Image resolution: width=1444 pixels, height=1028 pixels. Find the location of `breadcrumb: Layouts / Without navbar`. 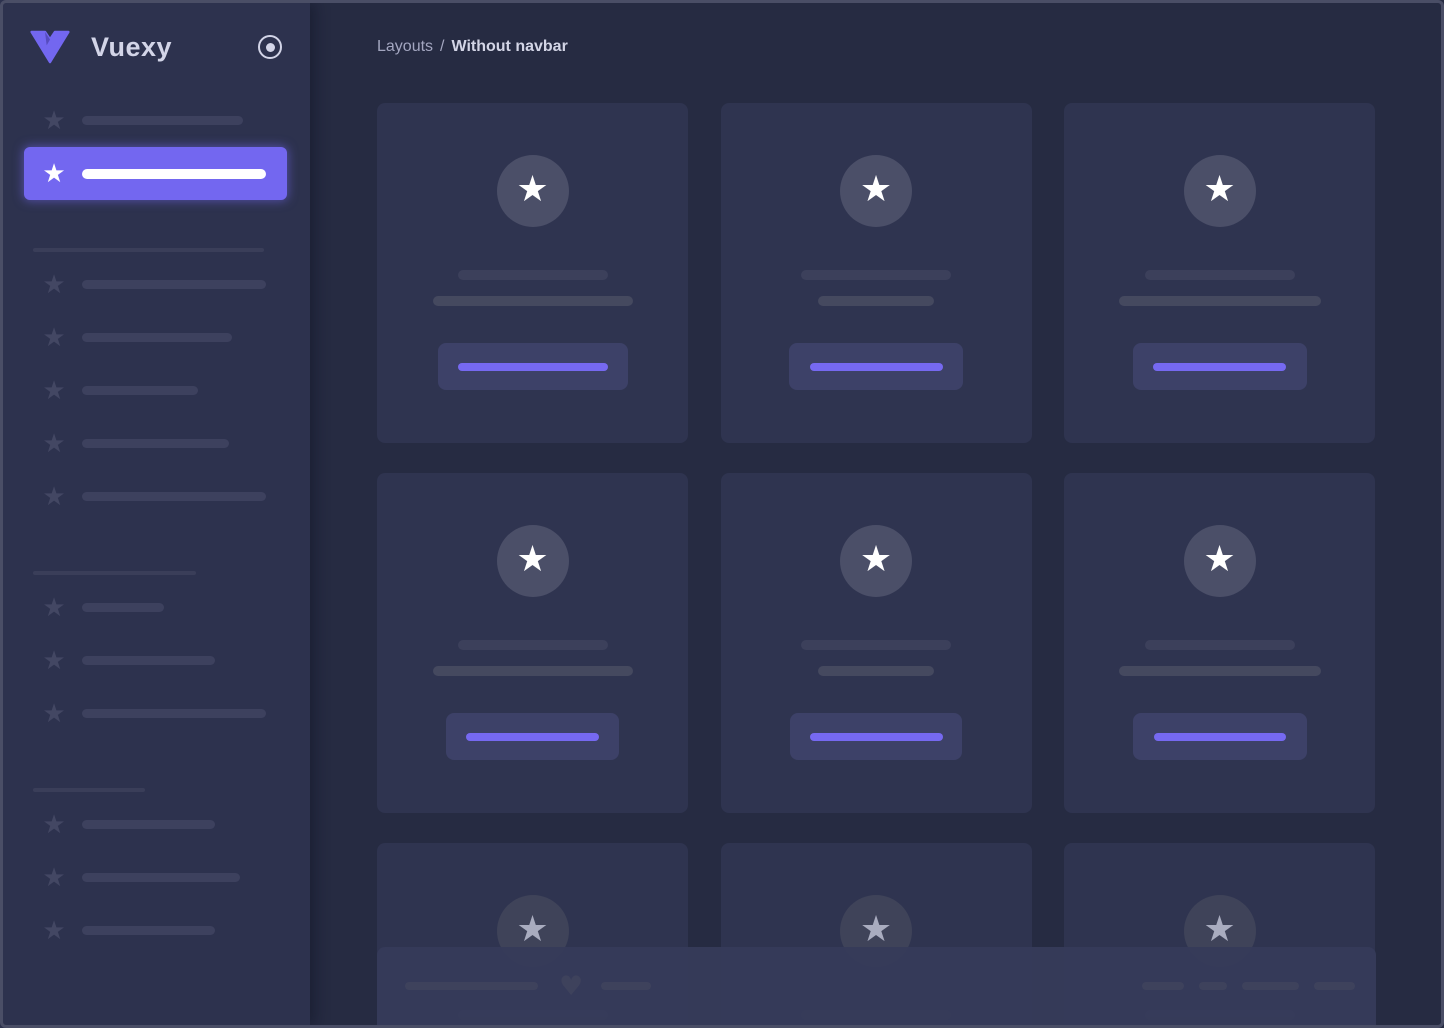

breadcrumb: Layouts / Without navbar is located at coordinates (472, 47).